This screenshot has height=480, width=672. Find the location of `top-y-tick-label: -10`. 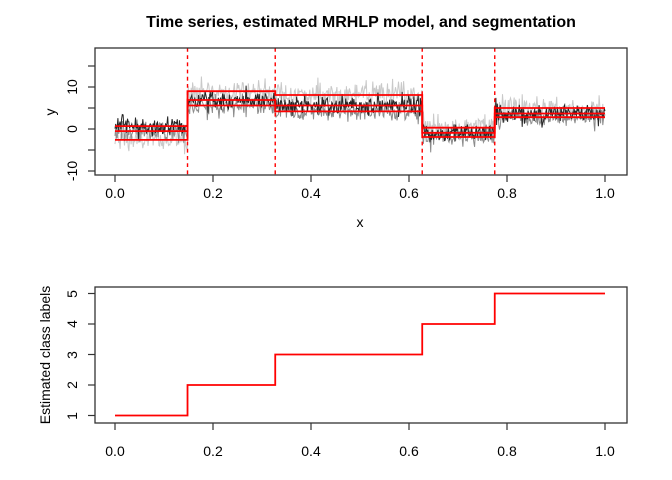

top-y-tick-label: -10 is located at coordinates (72, 171).